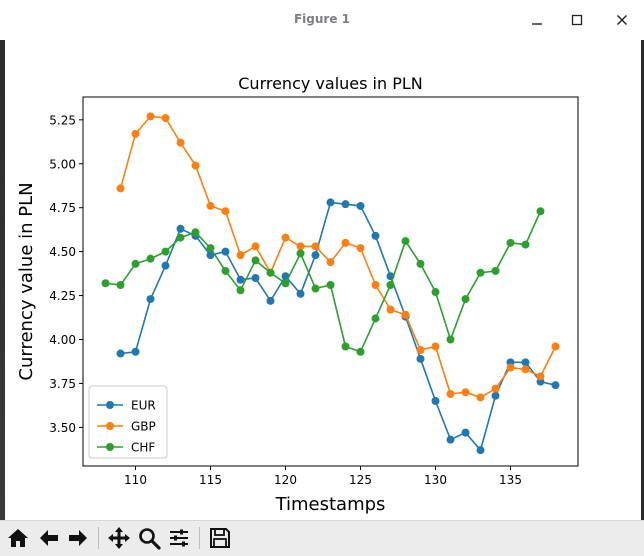 The image size is (644, 556). What do you see at coordinates (26, 281) in the screenshot?
I see `y-axis-label: Currency value in PLN` at bounding box center [26, 281].